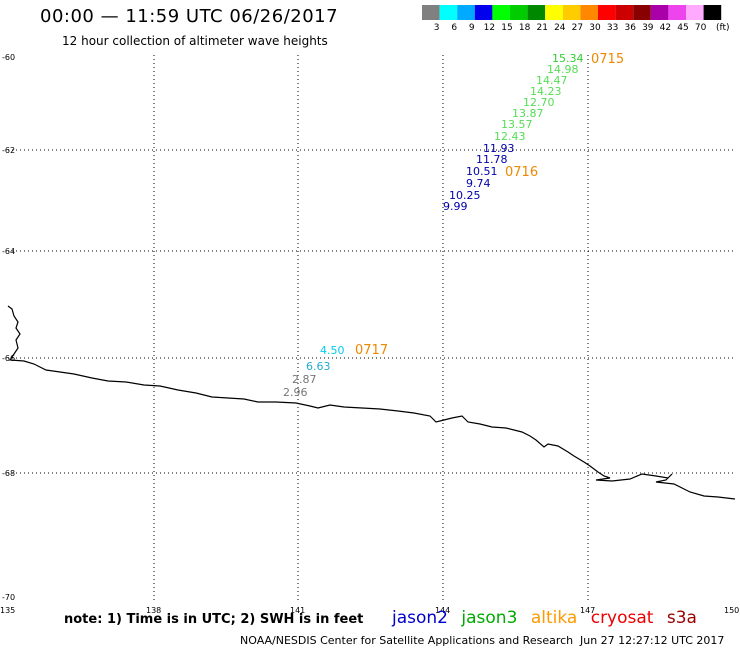 This screenshot has height=650, width=740. What do you see at coordinates (8, 358) in the screenshot?
I see `lat-tick-label: -66` at bounding box center [8, 358].